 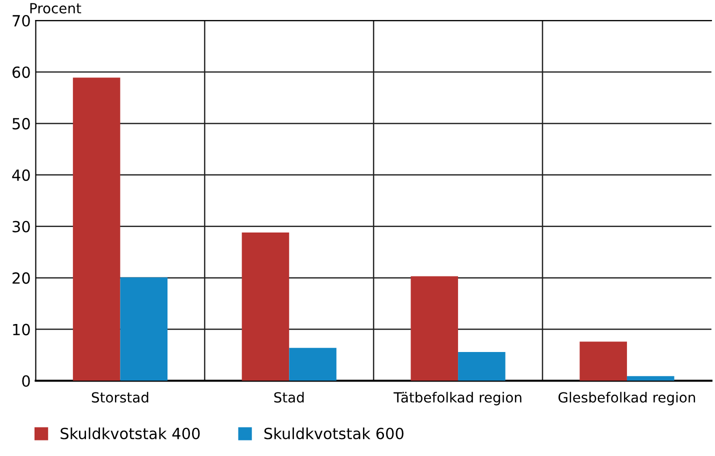 What do you see at coordinates (130, 433) in the screenshot?
I see `legend-label: Skuldkvotstak 400` at bounding box center [130, 433].